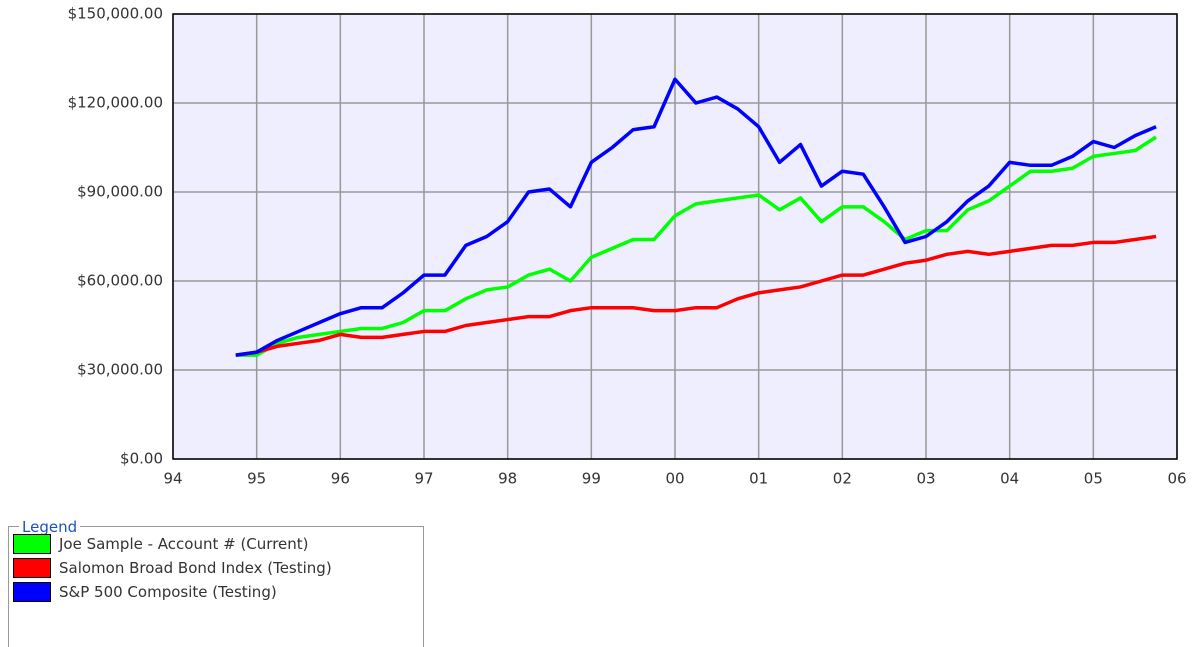  What do you see at coordinates (141, 459) in the screenshot?
I see `y-tick-label: $0.00` at bounding box center [141, 459].